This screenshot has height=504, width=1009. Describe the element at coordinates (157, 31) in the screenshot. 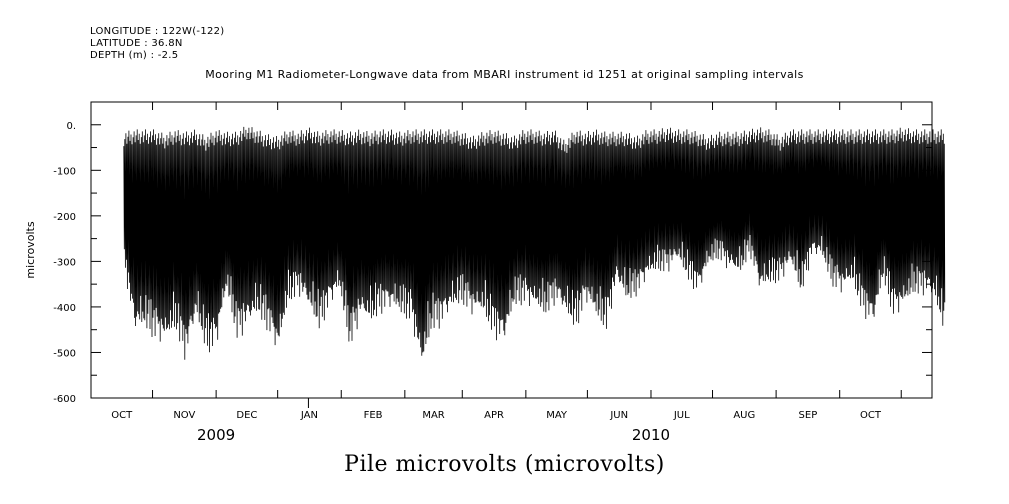

I see `longitude-label: LONGITUDE : 122W(-122)` at that location.